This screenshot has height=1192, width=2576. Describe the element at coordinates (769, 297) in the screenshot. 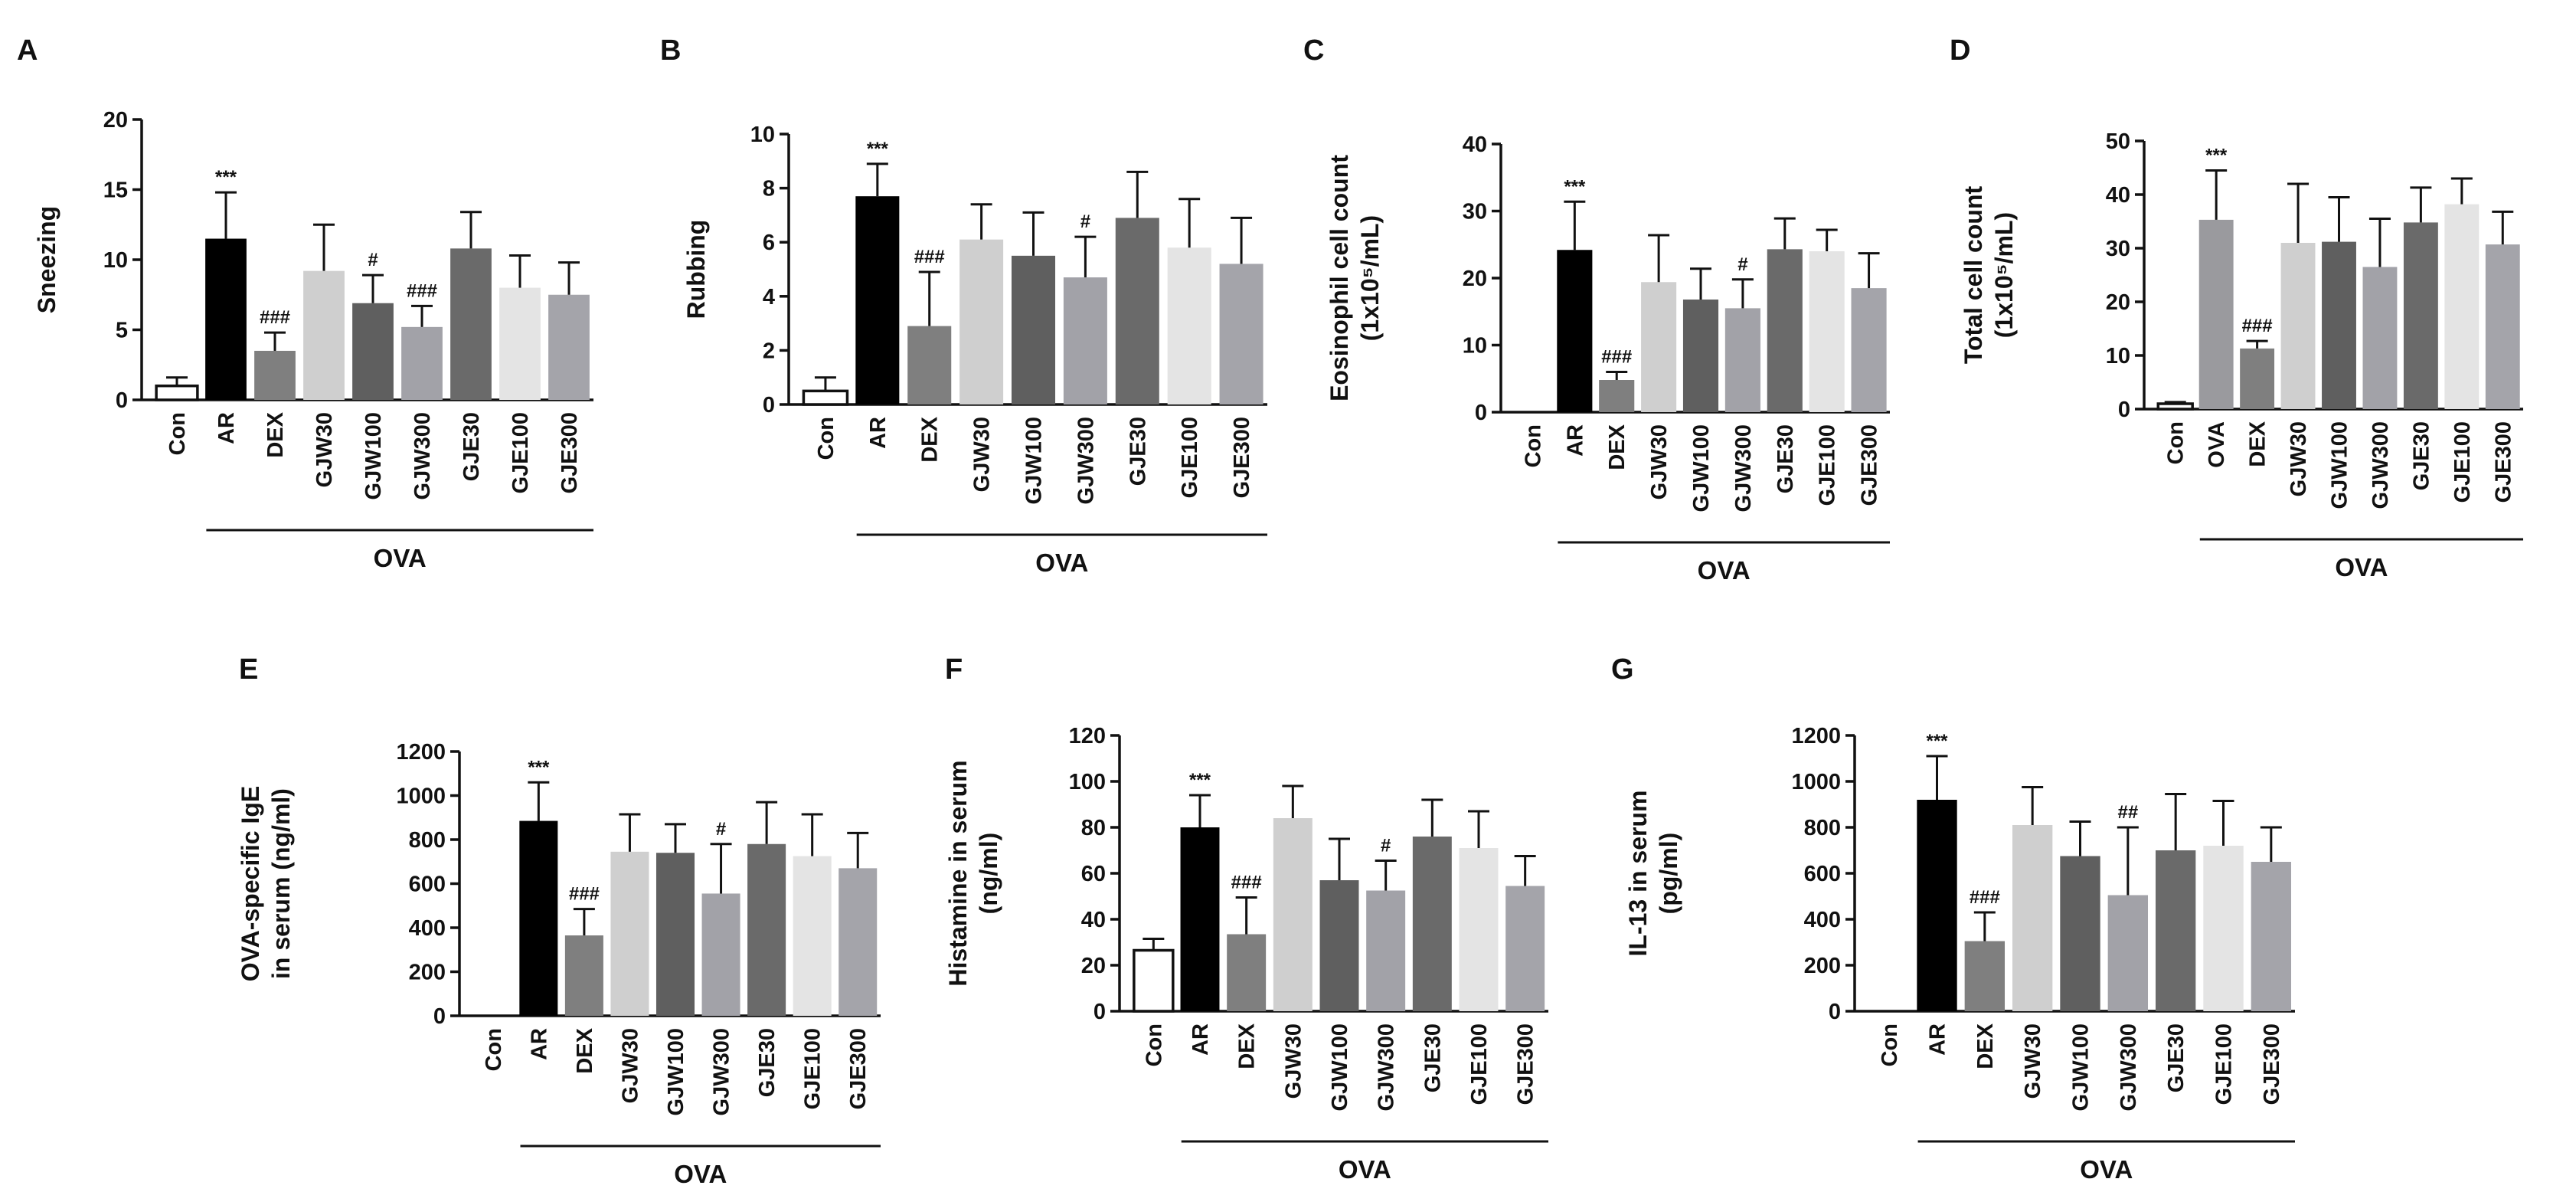

I see `y-tick-label: 4` at that location.